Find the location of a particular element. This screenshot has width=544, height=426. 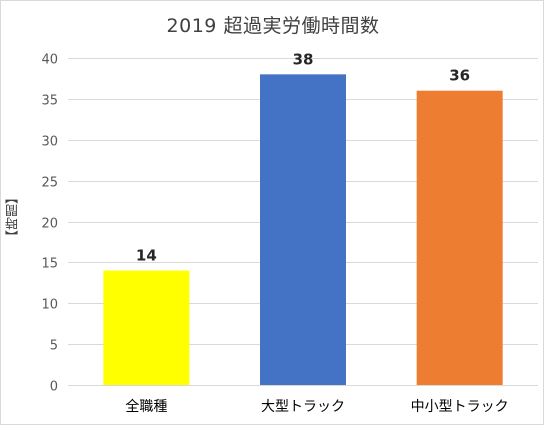

x-category-label: 大型トラック is located at coordinates (303, 407).